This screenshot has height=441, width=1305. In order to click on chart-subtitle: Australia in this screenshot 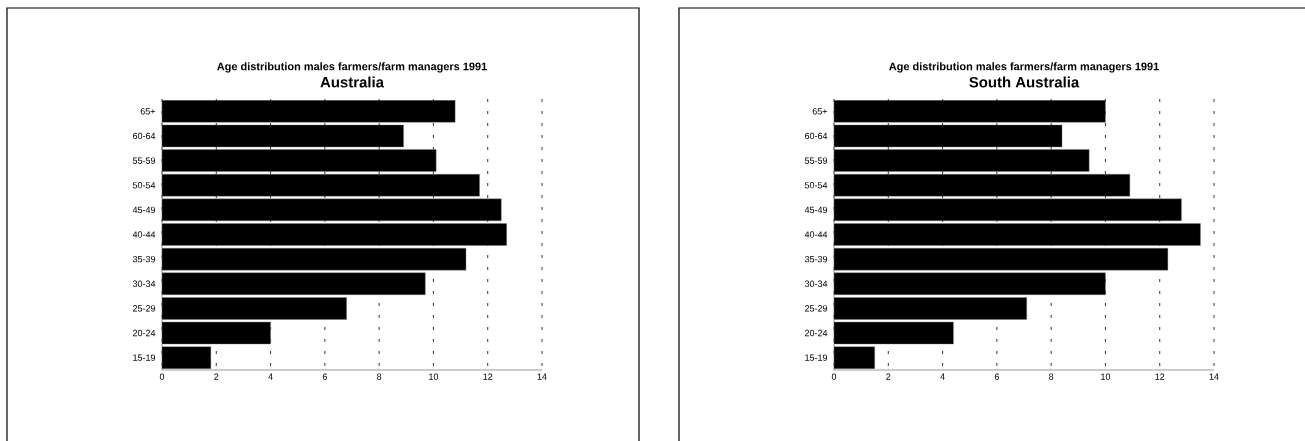, I will do `click(352, 82)`.